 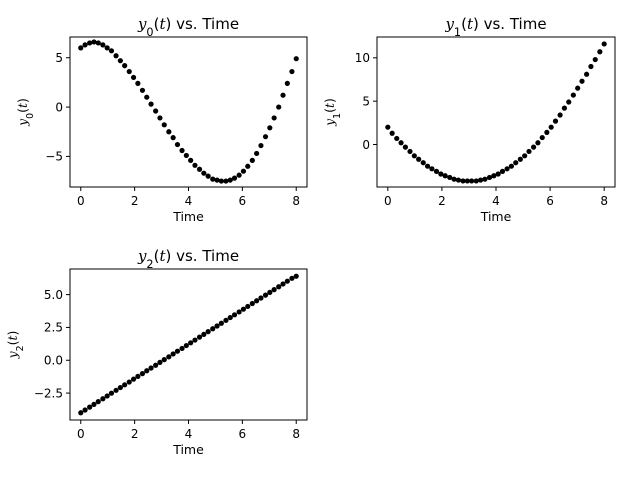 What do you see at coordinates (332, 112) in the screenshot?
I see `y-axis-label-1: y1(t)` at bounding box center [332, 112].